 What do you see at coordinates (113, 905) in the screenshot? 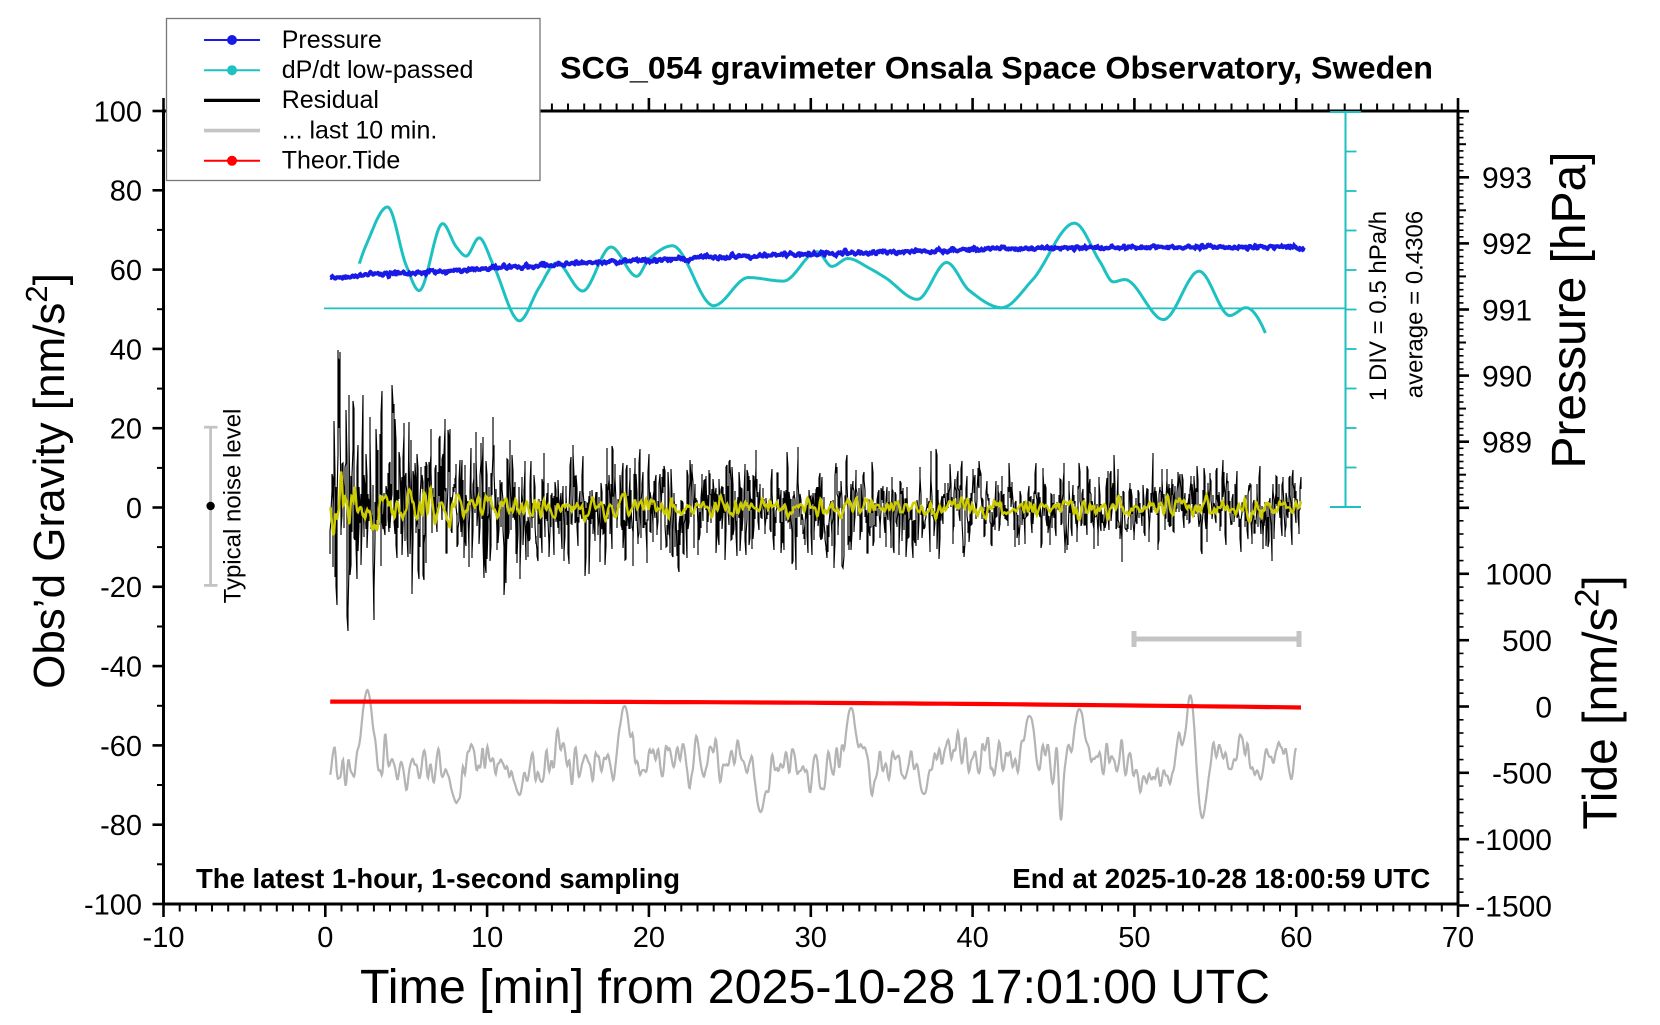
I see `svg-text: -100` at bounding box center [113, 905].